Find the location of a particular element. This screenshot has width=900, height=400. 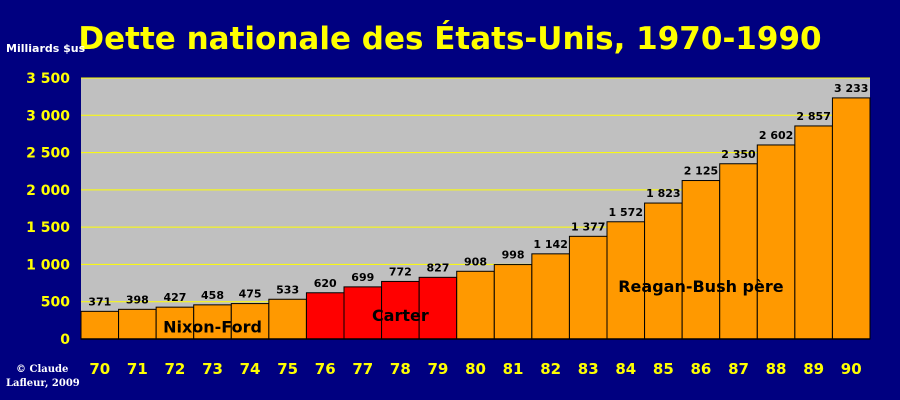

x-tick-label: 76 is located at coordinates (325, 369).